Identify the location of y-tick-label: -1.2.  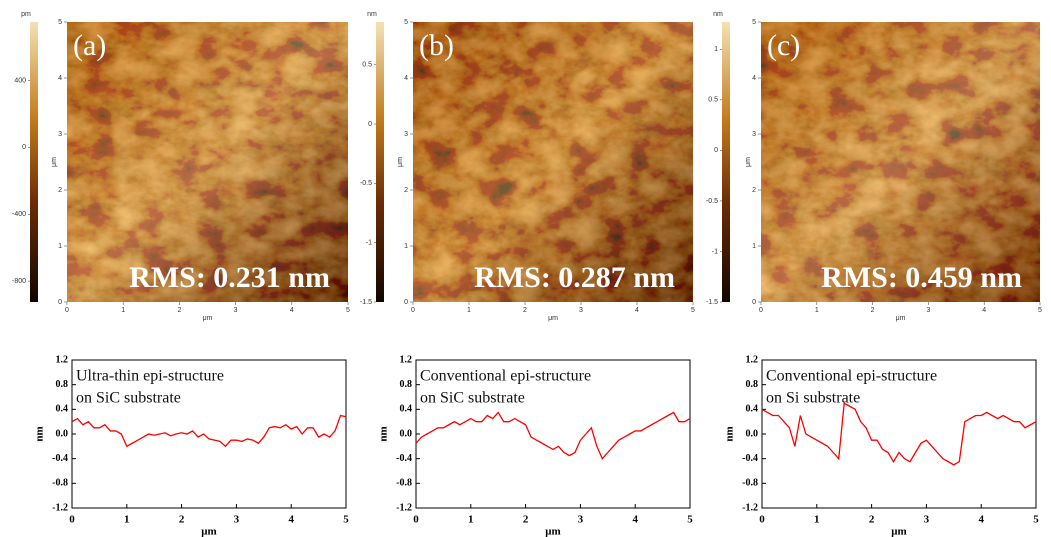
(750, 507).